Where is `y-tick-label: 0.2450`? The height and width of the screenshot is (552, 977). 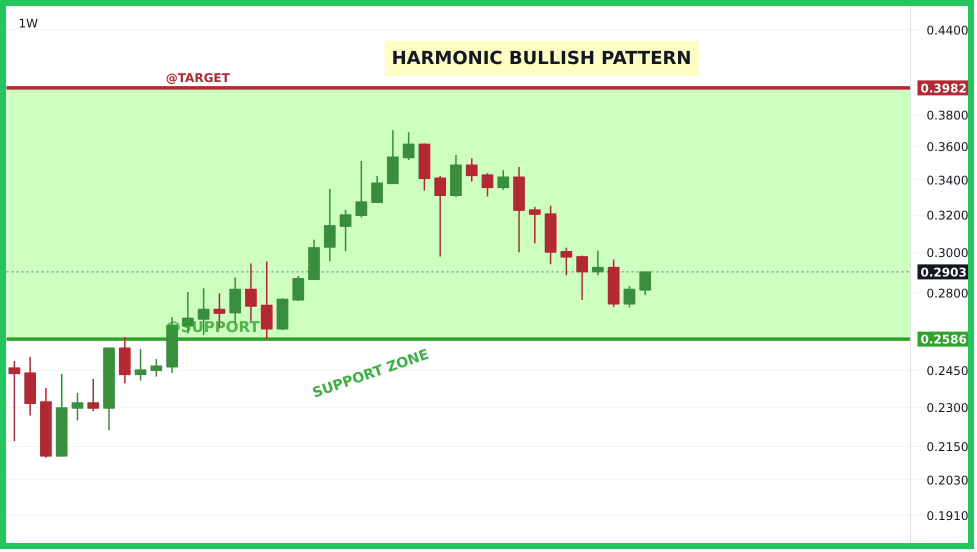
y-tick-label: 0.2450 is located at coordinates (947, 371).